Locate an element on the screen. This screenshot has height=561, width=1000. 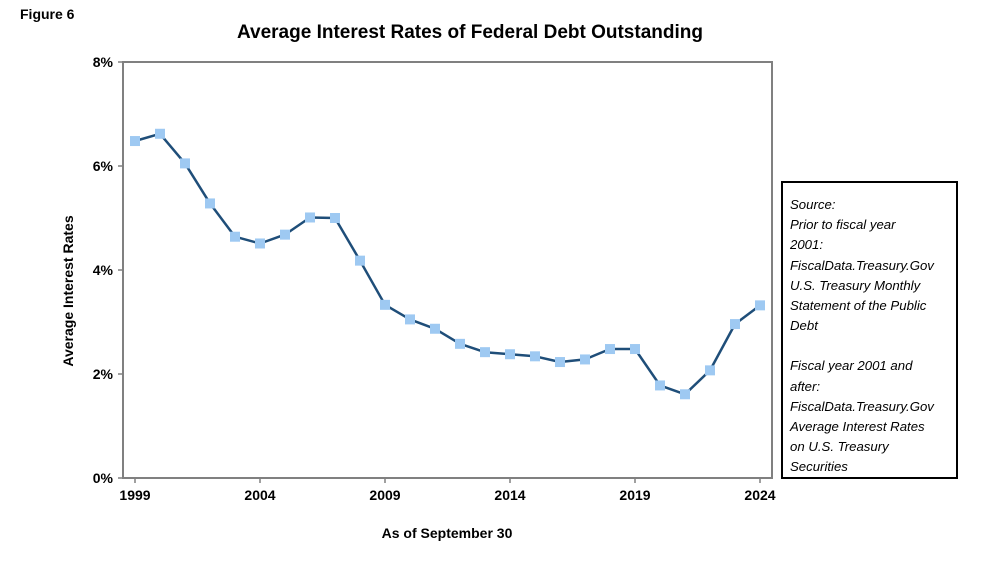
source-note-line: Debt is located at coordinates (804, 326).